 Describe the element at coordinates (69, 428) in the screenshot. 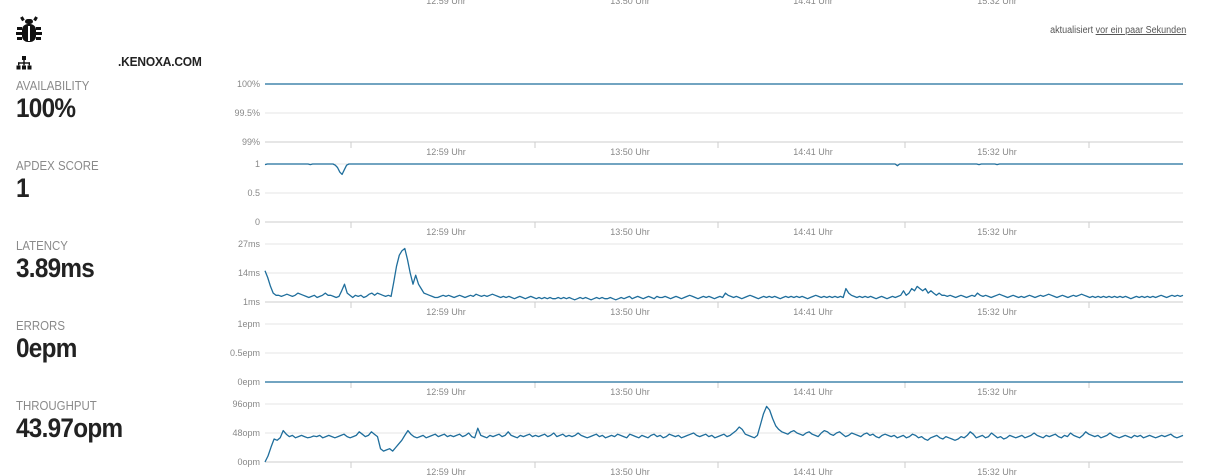

I see `metric-value: 43.97opm` at that location.